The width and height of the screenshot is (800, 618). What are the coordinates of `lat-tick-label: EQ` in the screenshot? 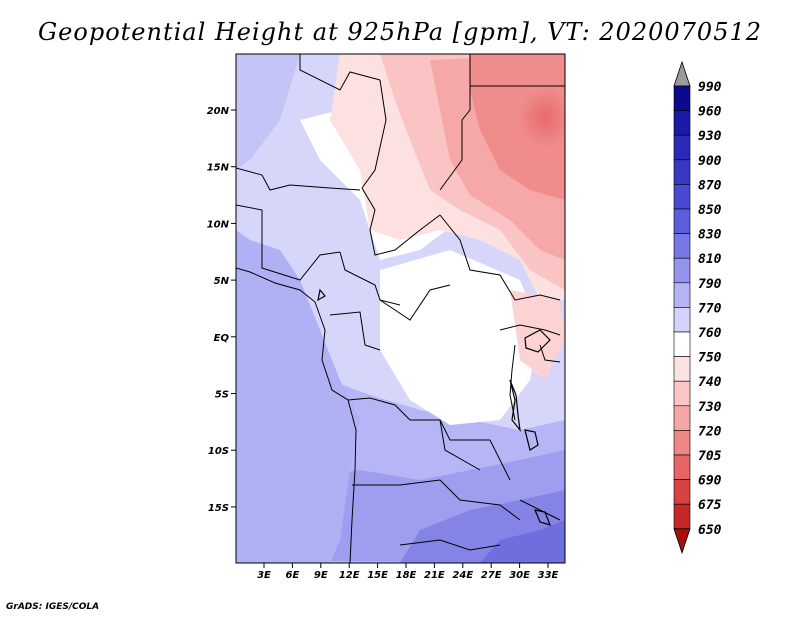 It's located at (222, 338).